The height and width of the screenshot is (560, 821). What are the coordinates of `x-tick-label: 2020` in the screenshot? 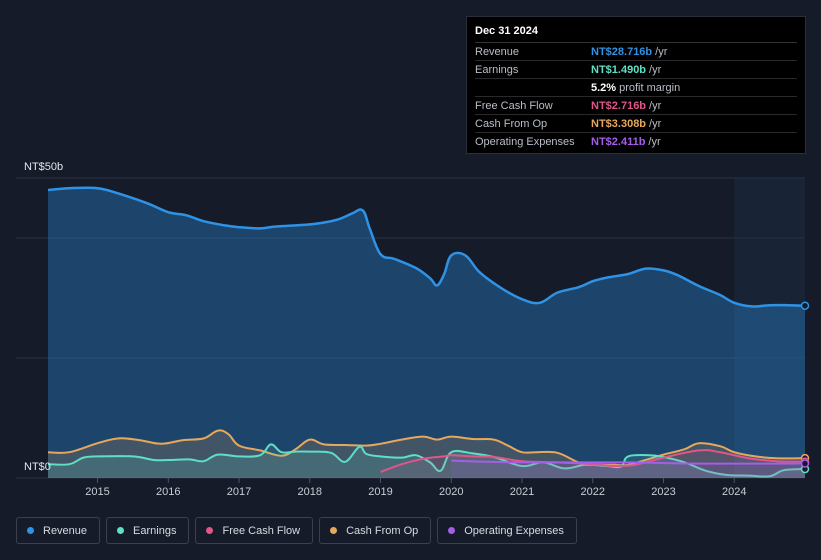 It's located at (451, 492).